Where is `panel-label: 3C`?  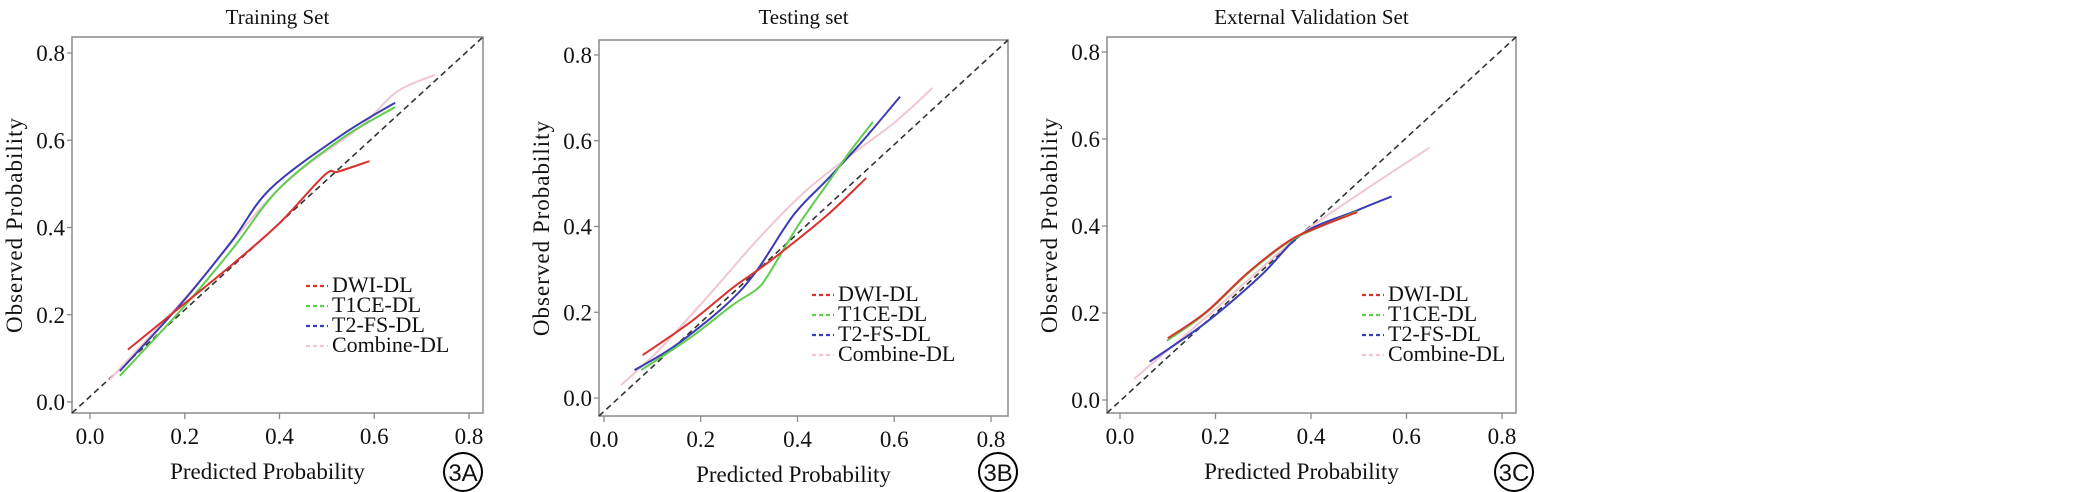
panel-label: 3C is located at coordinates (1514, 473).